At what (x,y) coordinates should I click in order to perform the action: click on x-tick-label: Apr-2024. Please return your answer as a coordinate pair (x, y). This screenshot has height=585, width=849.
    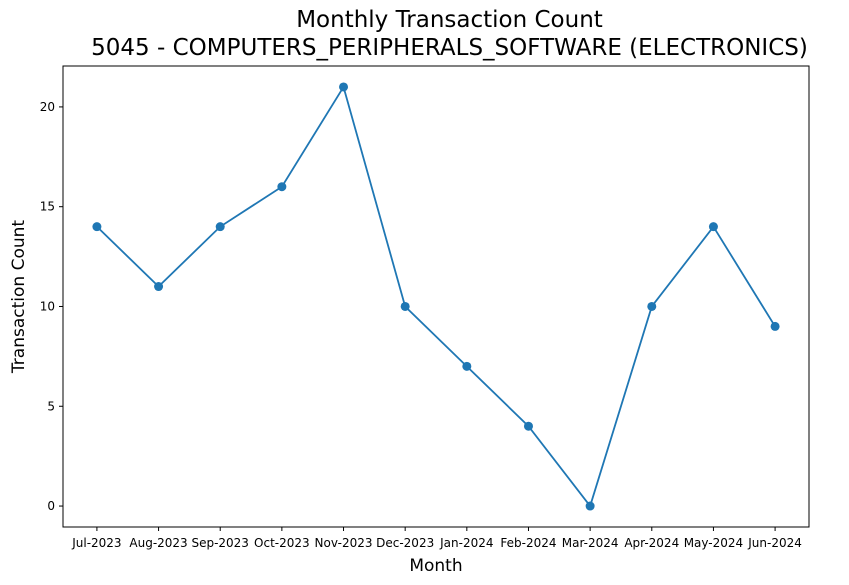
    Looking at the image, I should click on (651, 543).